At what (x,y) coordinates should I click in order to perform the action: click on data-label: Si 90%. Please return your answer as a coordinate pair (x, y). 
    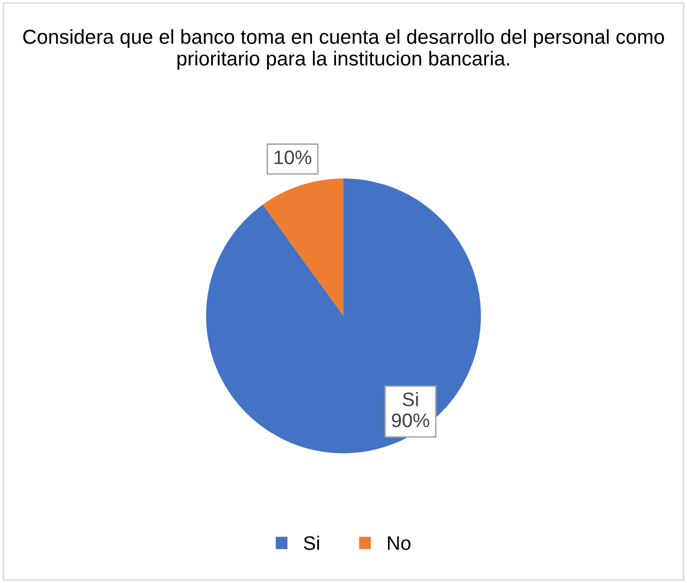
    Looking at the image, I should click on (411, 410).